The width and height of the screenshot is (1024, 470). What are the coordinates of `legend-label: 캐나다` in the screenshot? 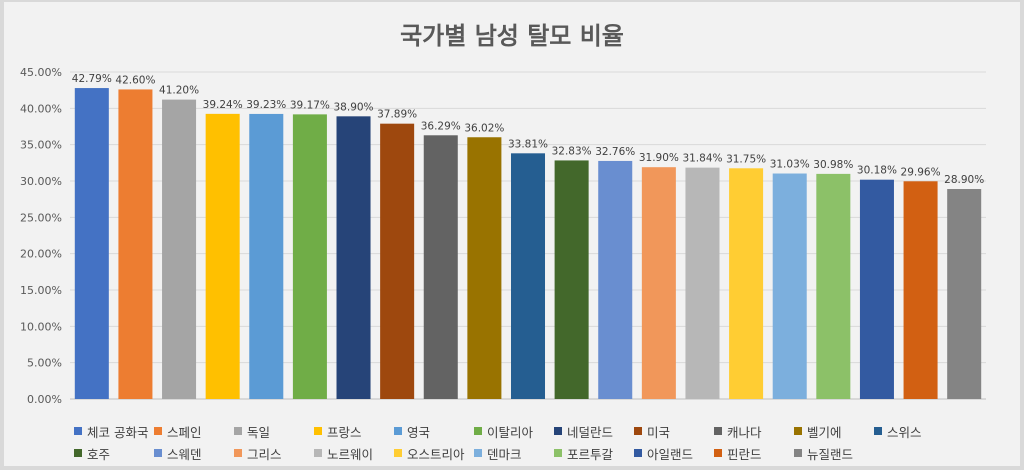 It's located at (744, 432).